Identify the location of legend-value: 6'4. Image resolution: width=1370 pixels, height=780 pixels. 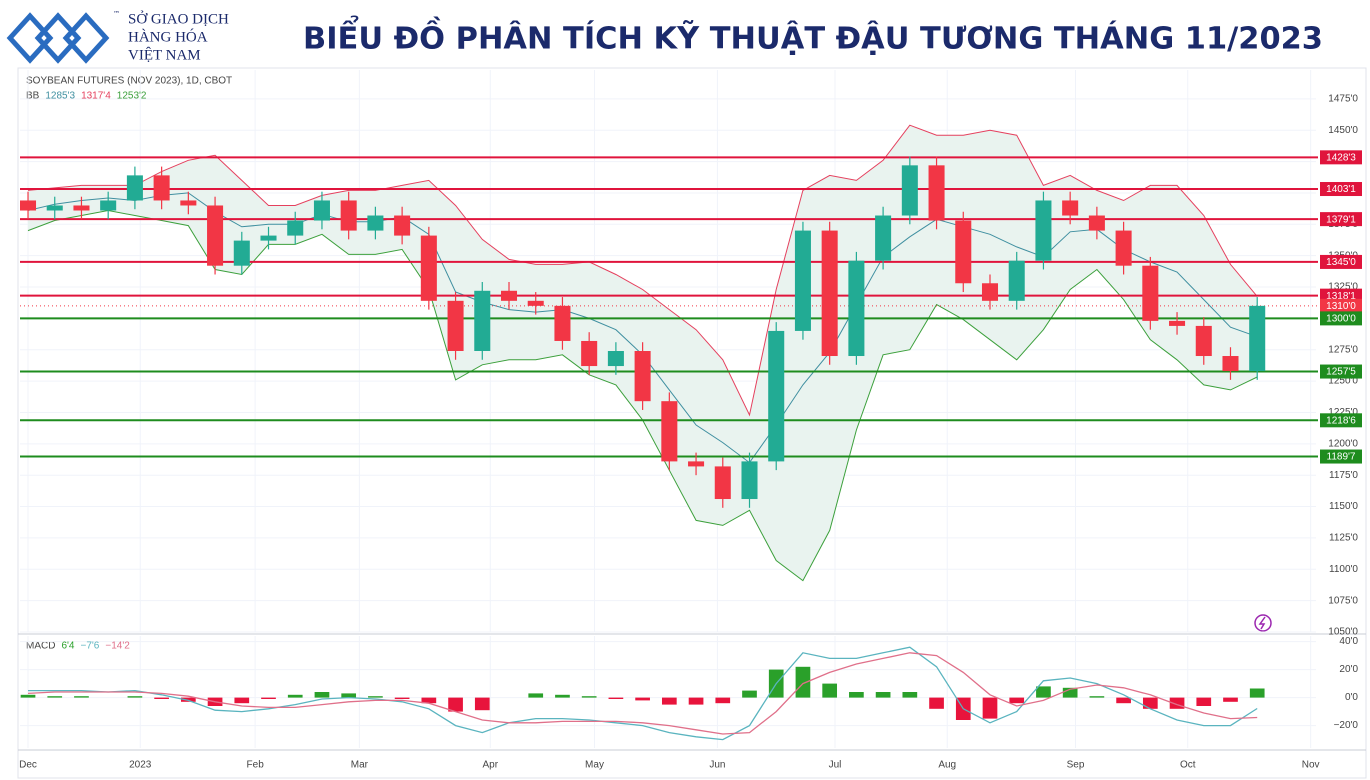
(67, 646).